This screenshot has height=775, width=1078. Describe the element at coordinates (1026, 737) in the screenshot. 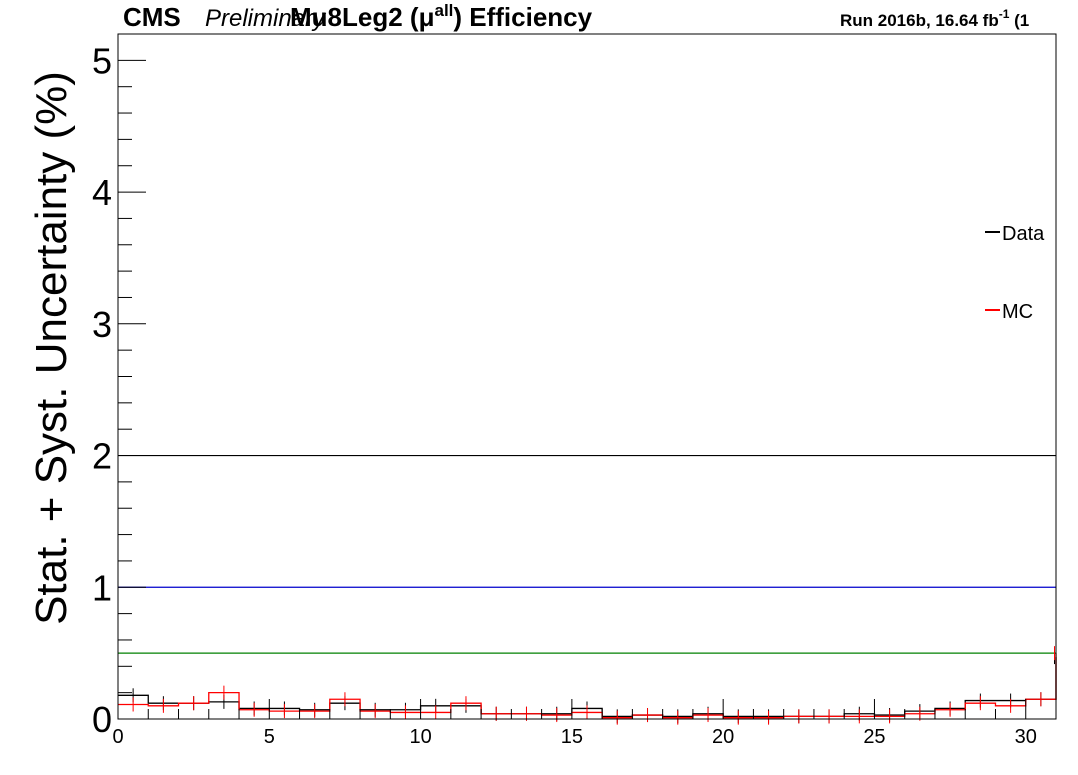

I see `x-tick-label: 30` at that location.